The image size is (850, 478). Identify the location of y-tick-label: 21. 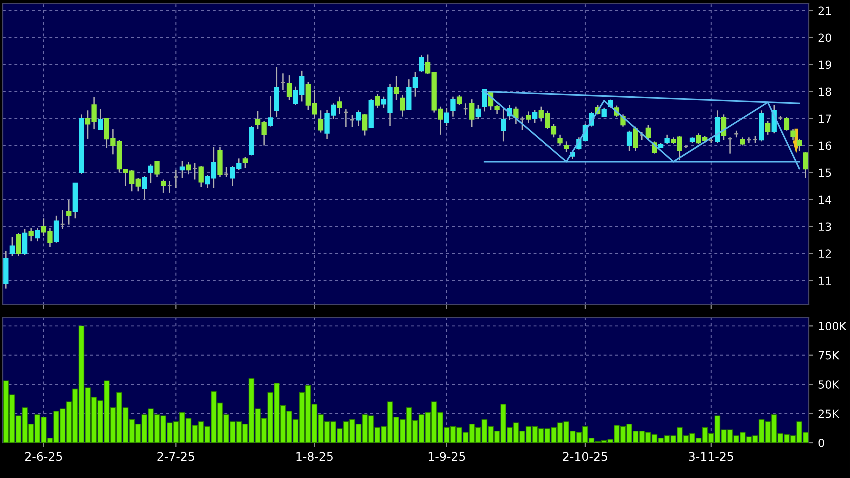
(825, 10).